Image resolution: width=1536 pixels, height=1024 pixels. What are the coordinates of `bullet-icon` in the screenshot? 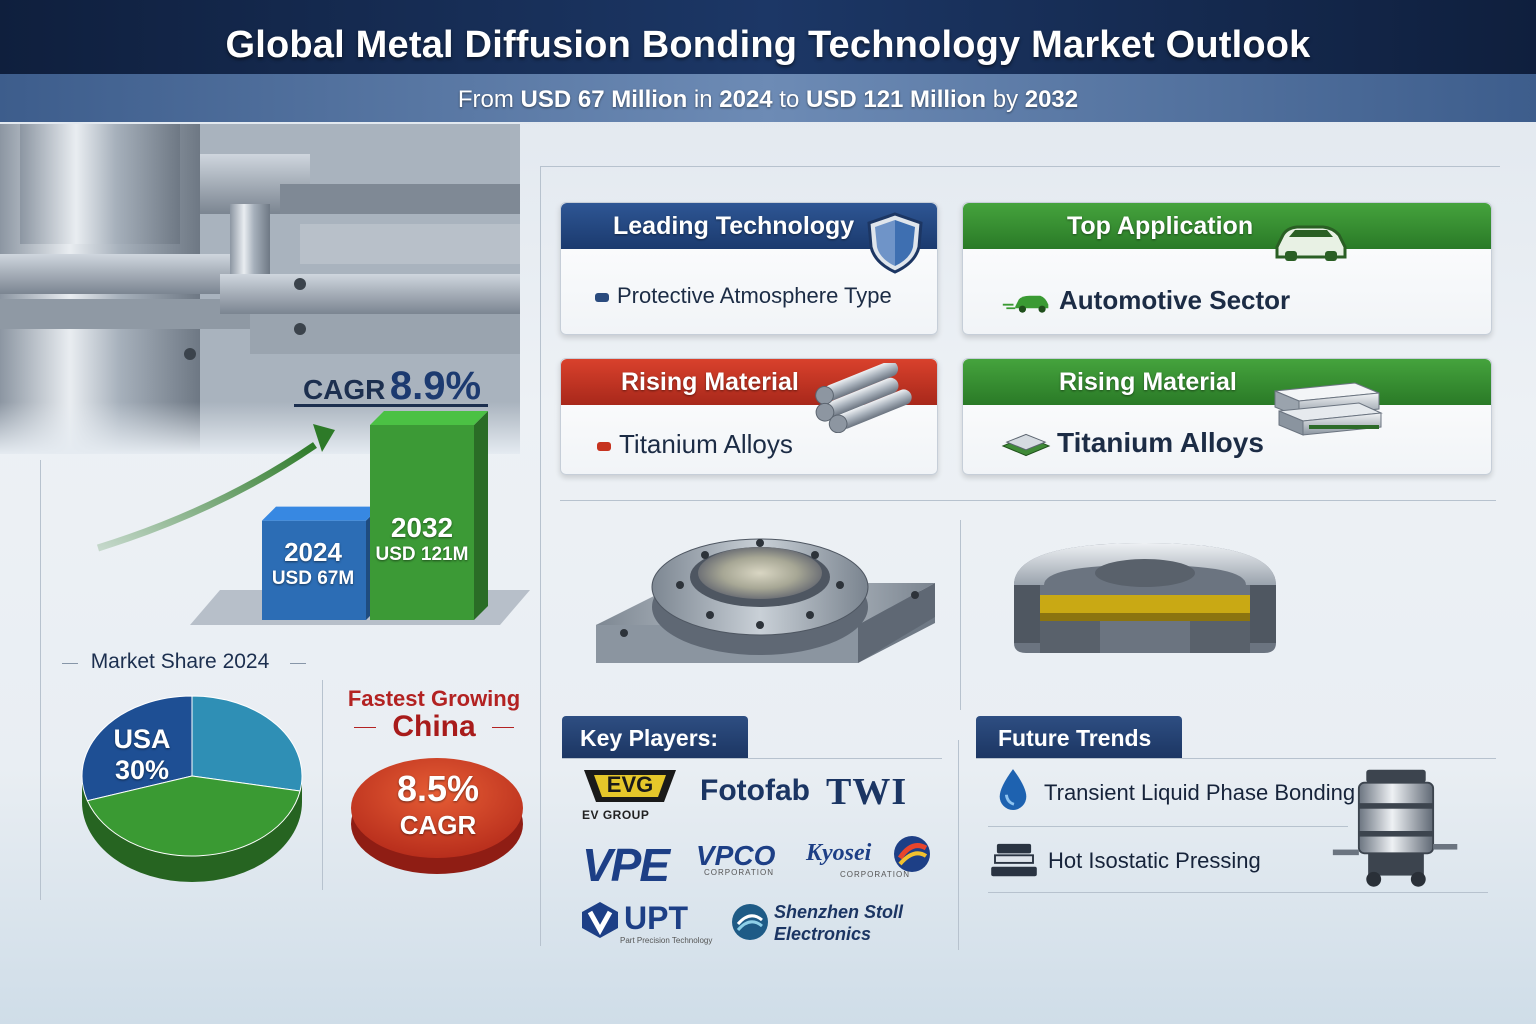 It's located at (604, 446).